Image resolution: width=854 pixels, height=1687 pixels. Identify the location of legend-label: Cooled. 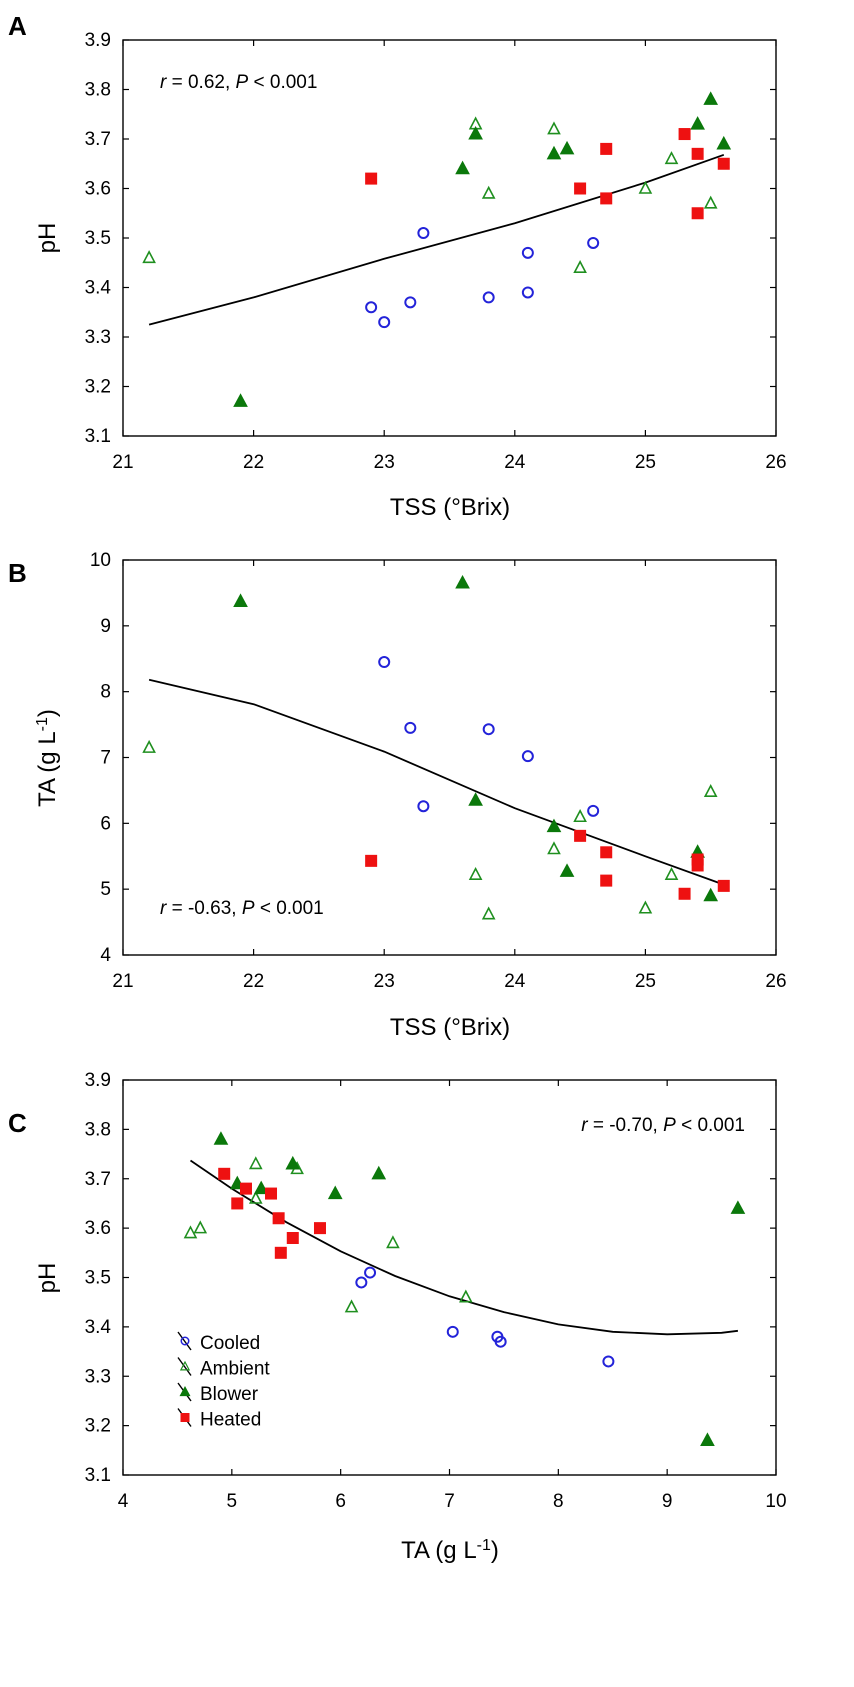
(230, 1343).